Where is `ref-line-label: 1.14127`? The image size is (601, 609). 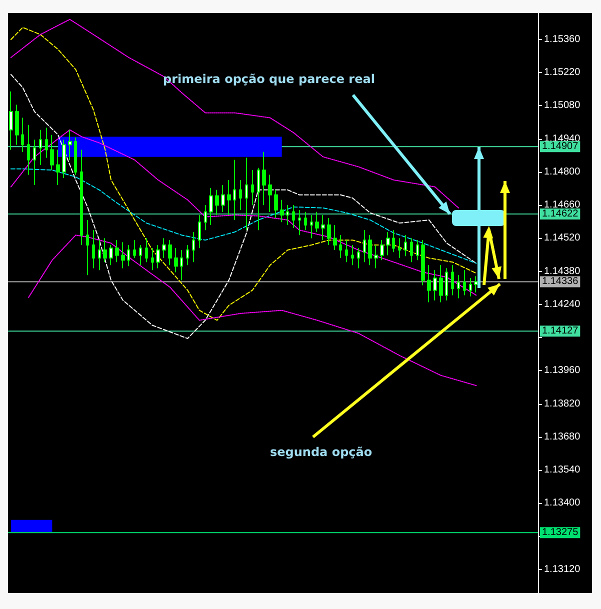
ref-line-label: 1.14127 is located at coordinates (560, 331).